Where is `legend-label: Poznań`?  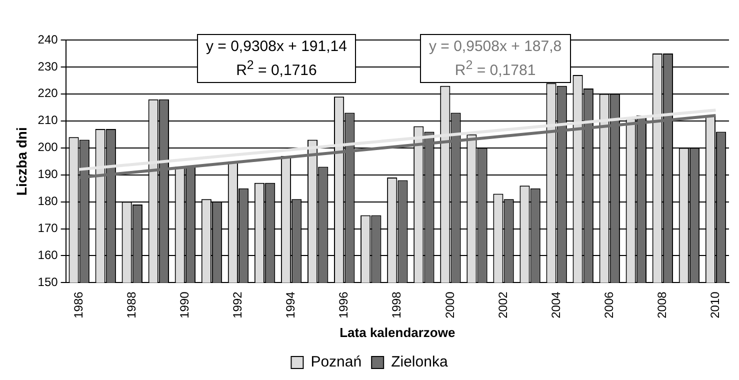 legend-label: Poznań is located at coordinates (336, 362).